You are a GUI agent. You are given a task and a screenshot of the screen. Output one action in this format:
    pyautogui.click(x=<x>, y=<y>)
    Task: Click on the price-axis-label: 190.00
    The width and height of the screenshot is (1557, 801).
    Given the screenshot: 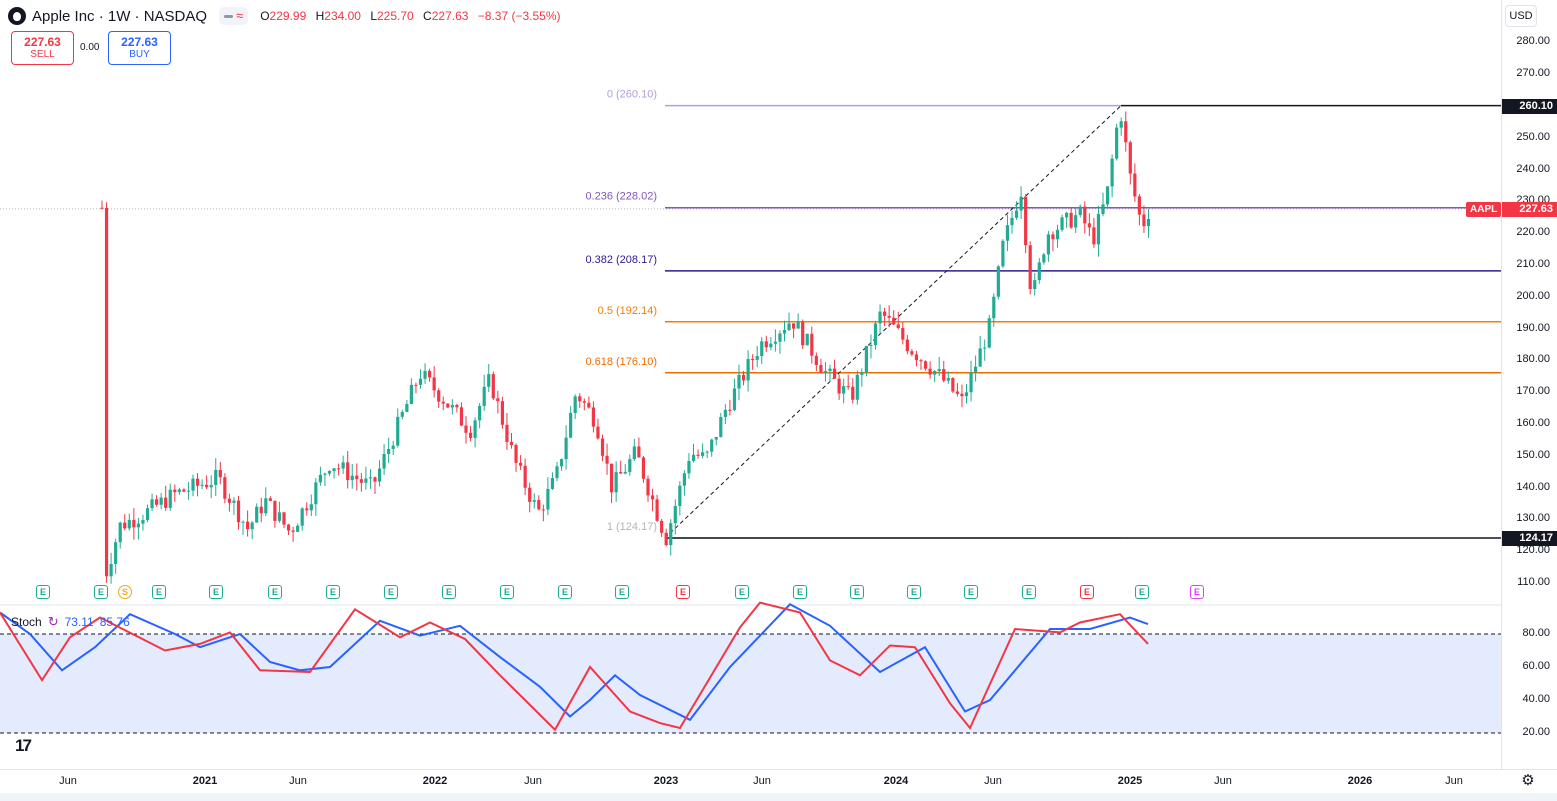 What is the action you would take?
    pyautogui.click(x=1533, y=327)
    